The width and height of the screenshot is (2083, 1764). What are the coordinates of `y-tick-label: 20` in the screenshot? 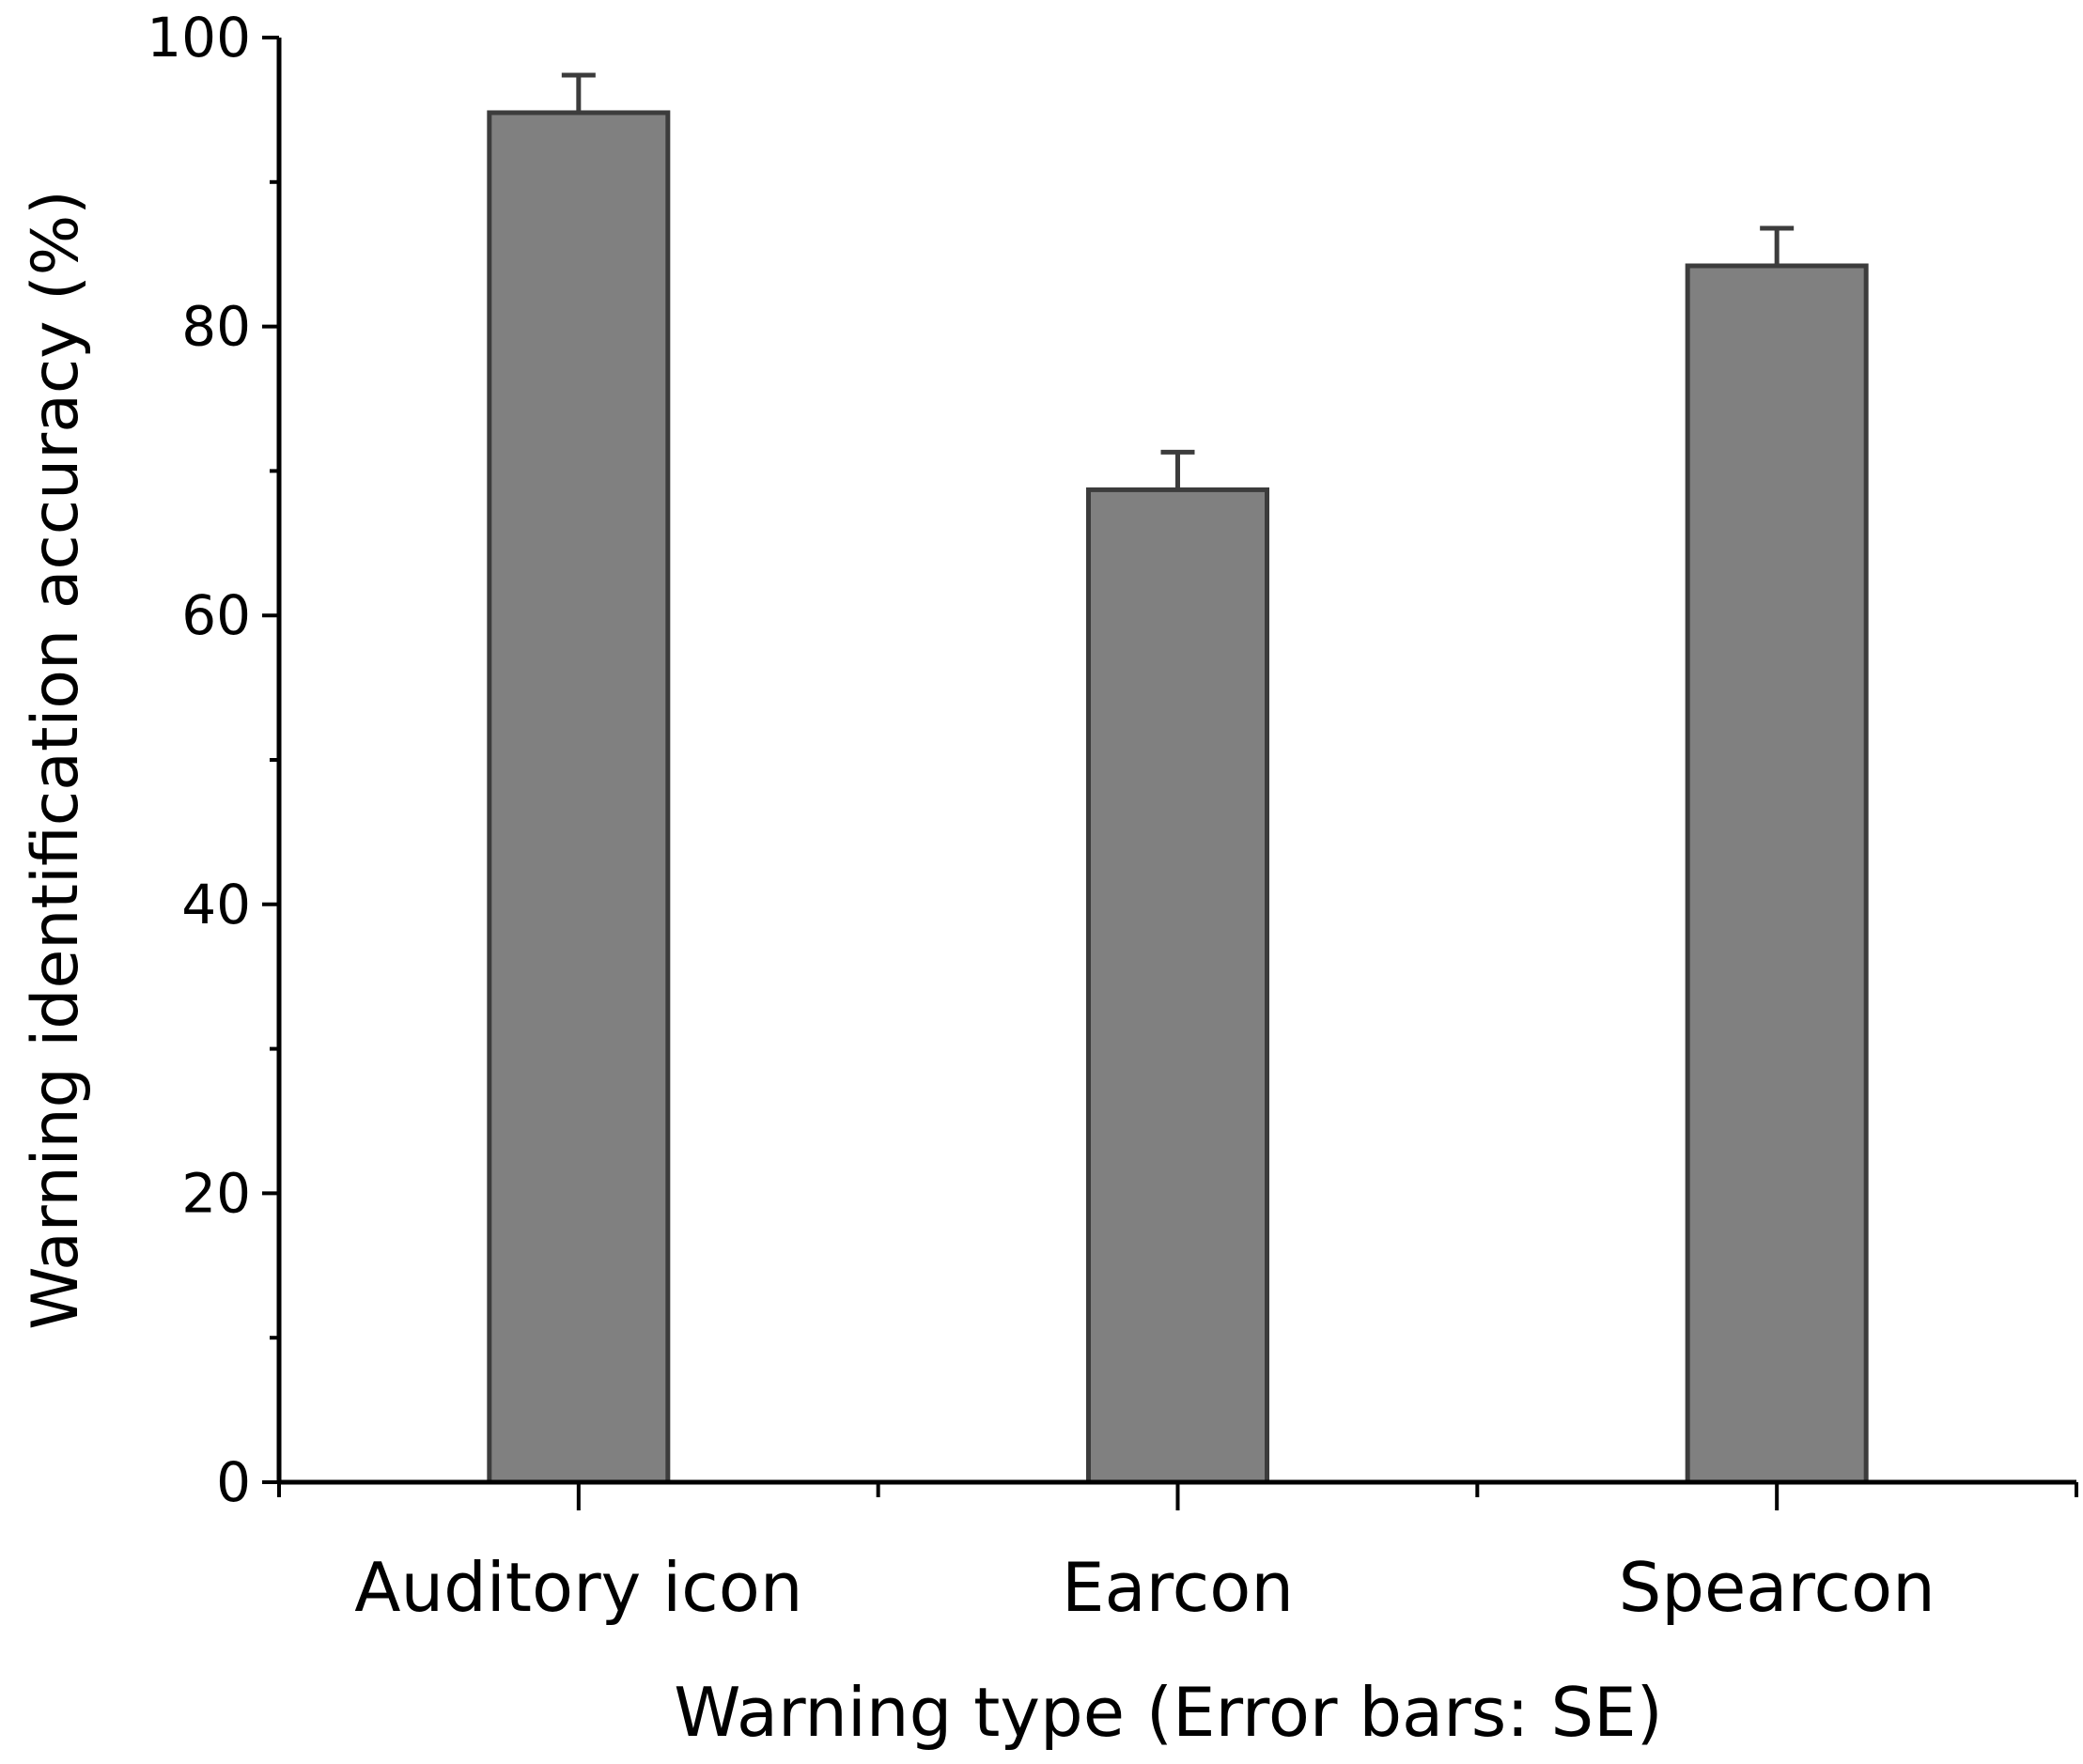 It's located at (216, 1193).